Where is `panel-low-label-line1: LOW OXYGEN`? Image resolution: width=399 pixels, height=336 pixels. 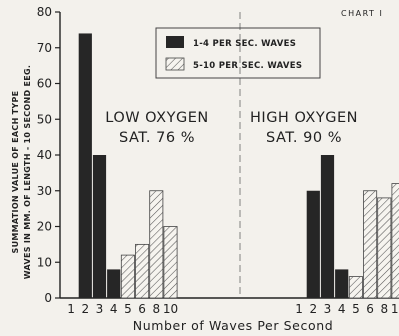
panel-low-label-line1: LOW OXYGEN is located at coordinates (156, 118).